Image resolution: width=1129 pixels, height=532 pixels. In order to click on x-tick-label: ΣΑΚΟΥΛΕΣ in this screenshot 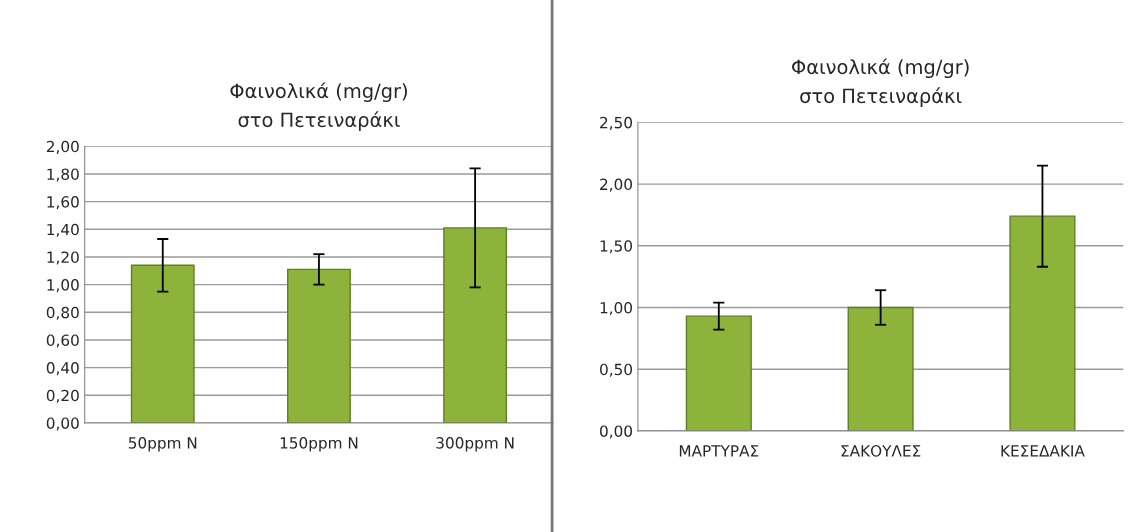, I will do `click(881, 451)`.